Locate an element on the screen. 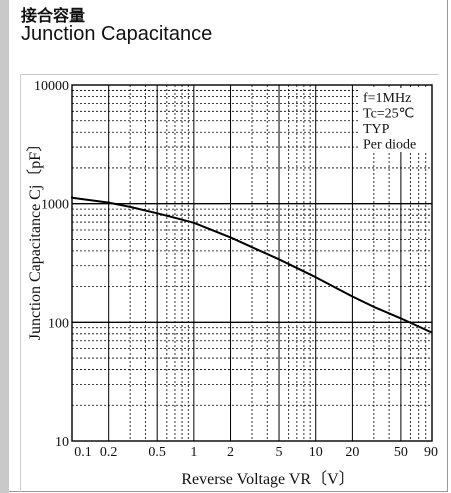 The image size is (451, 493). panel-inner-border is located at coordinates (20, 283).